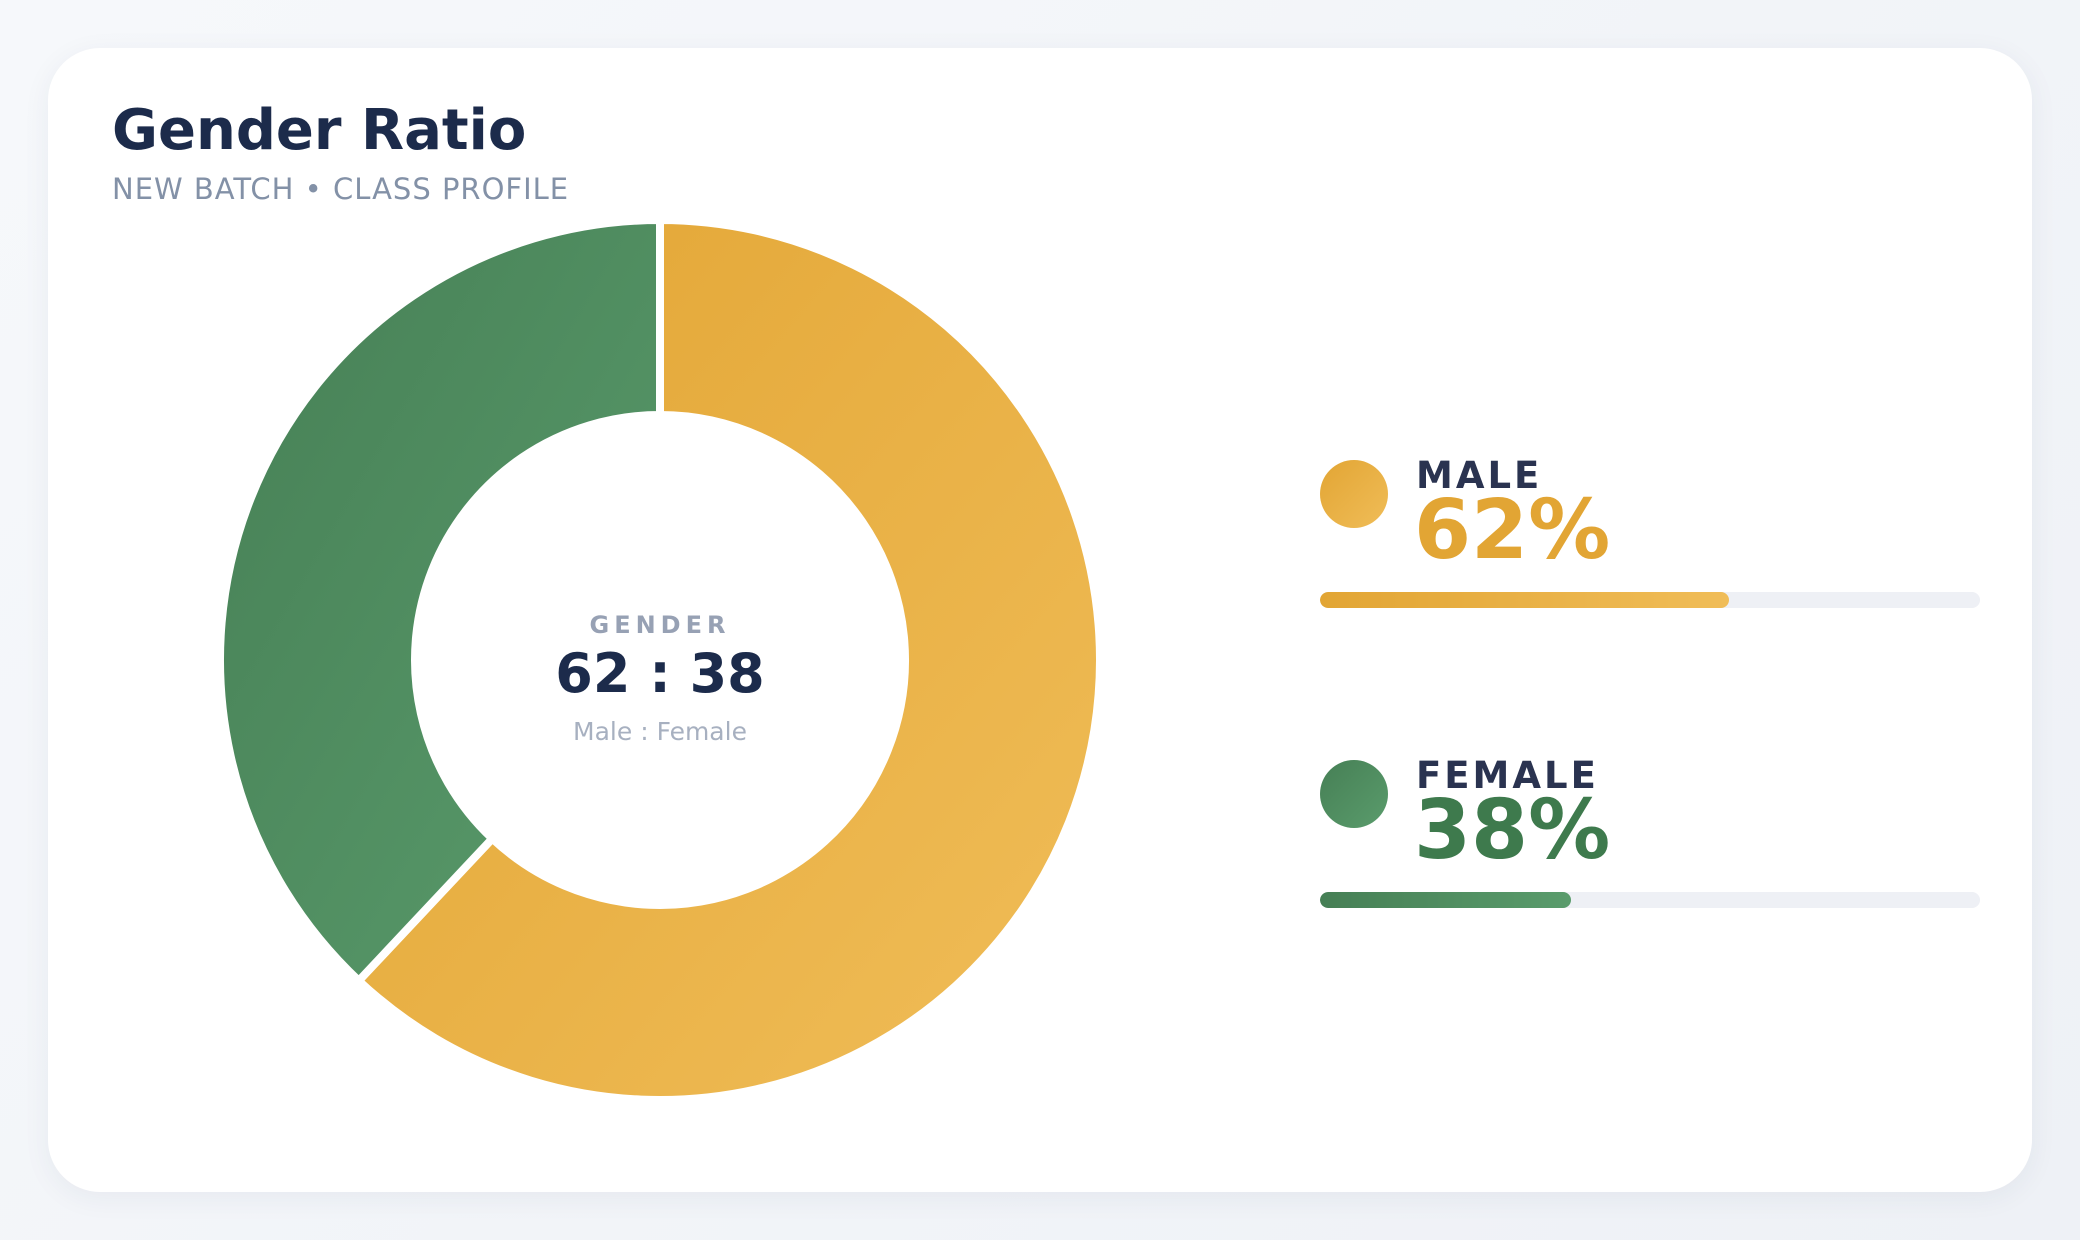  What do you see at coordinates (1354, 794) in the screenshot?
I see `female-legend-dot` at bounding box center [1354, 794].